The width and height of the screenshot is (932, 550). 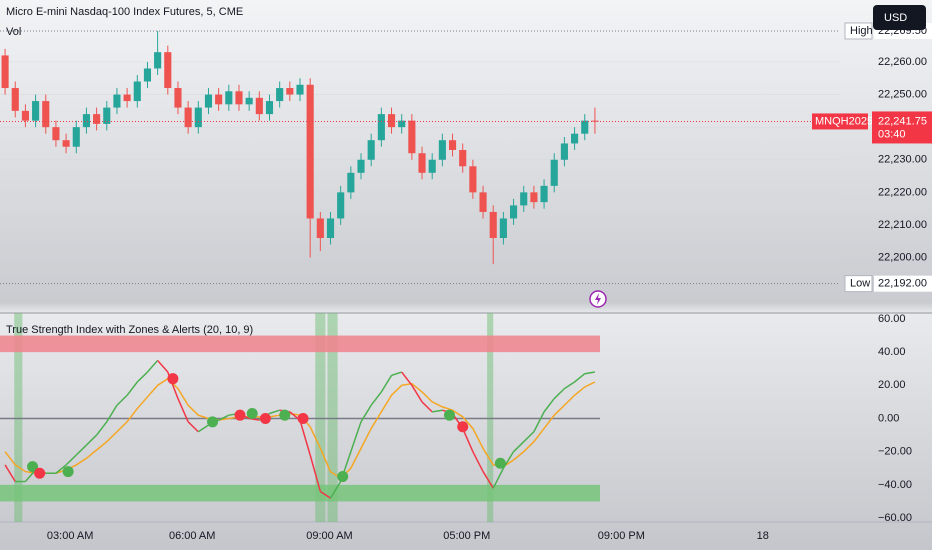 I want to click on y-tick-label: 22,250.00, so click(x=902, y=94).